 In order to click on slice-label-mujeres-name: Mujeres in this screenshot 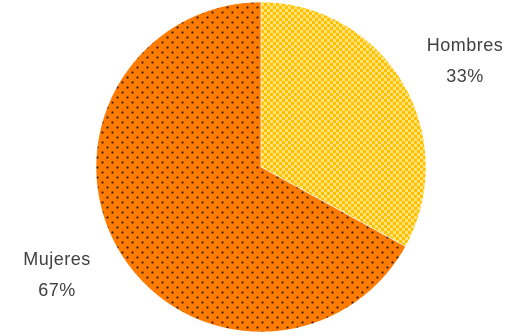, I will do `click(57, 259)`.